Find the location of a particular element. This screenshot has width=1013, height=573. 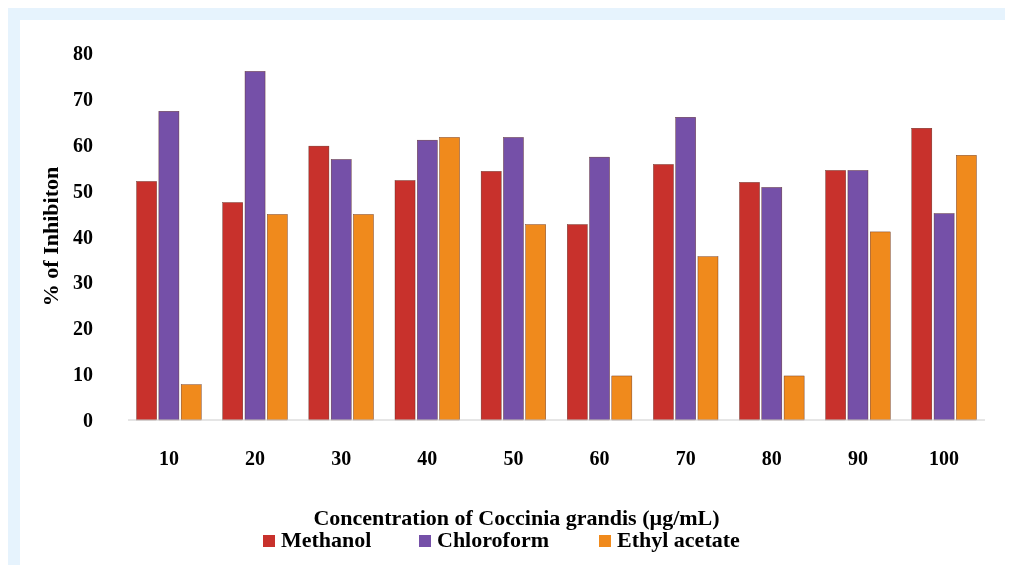

y-tick-label: 70 is located at coordinates (83, 98).